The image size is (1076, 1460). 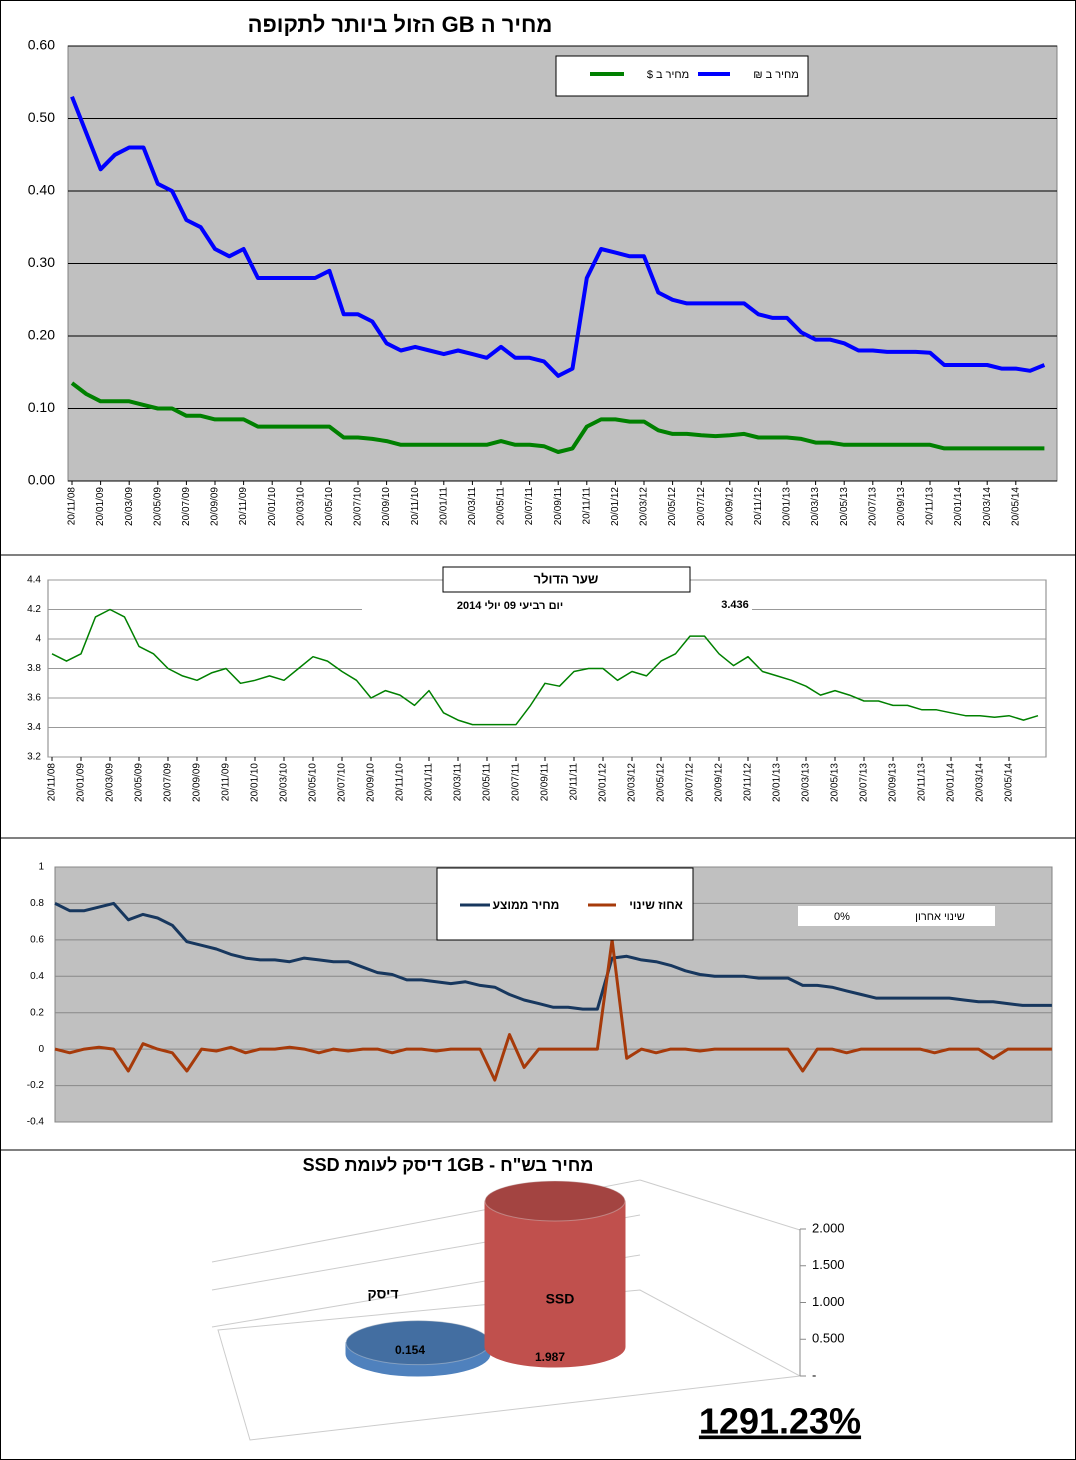 I want to click on info-box, so click(x=896, y=916).